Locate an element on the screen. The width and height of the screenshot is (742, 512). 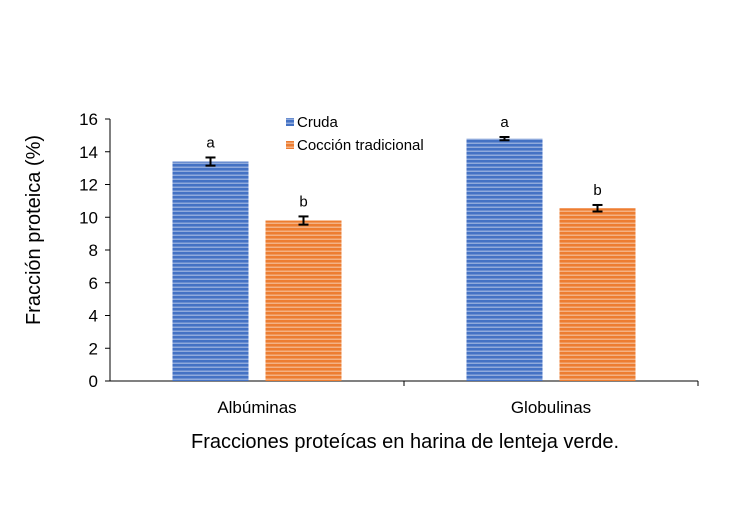
y-ticks: 0 2 4 6 8 10 12 14 16 is located at coordinates (94, 250).